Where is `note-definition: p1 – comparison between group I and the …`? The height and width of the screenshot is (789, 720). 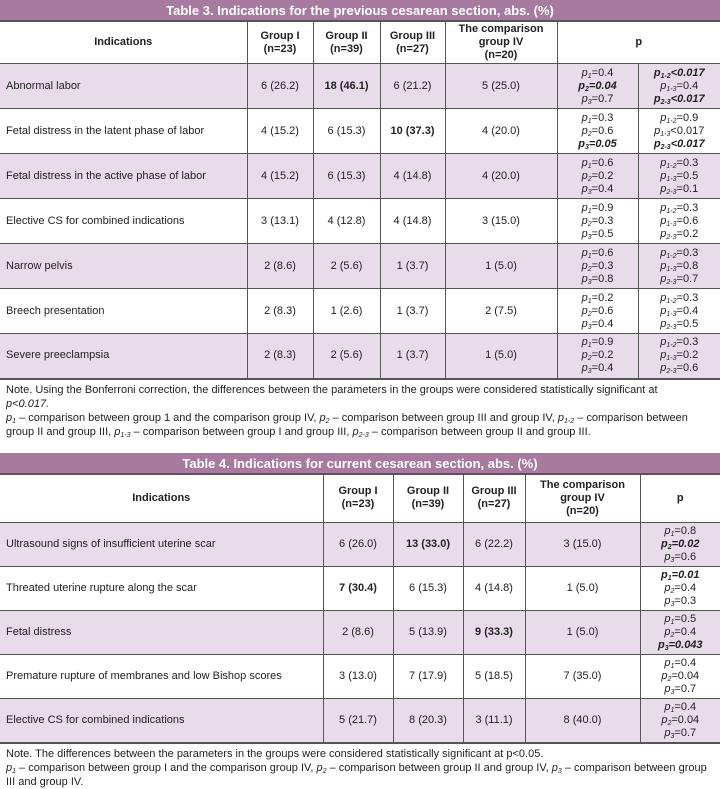 note-definition: p1 – comparison between group I and the … is located at coordinates (161, 768).